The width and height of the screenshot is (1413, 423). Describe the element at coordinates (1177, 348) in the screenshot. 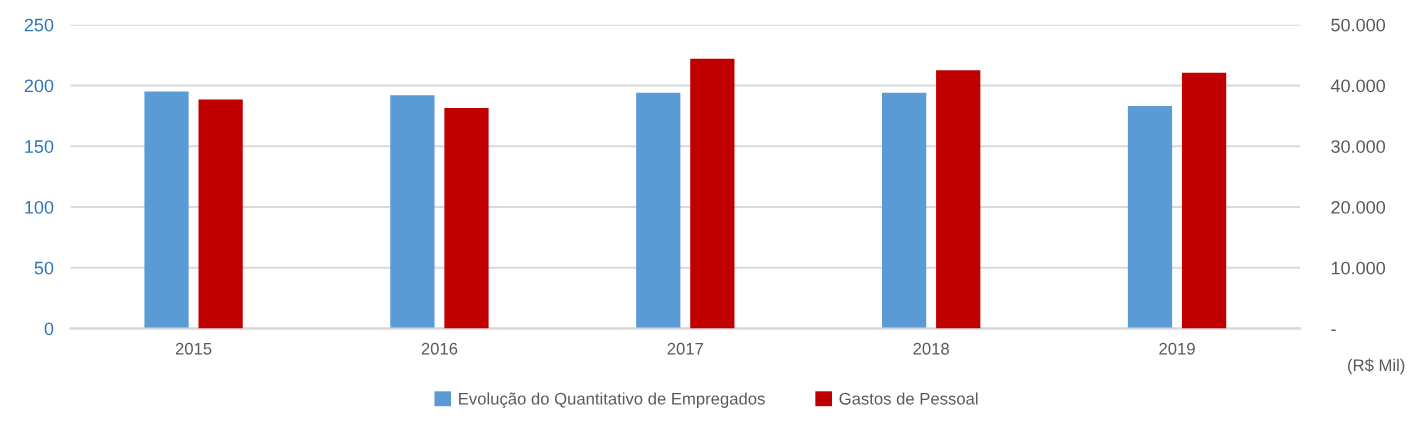

I see `x-tick-label: 2019` at that location.